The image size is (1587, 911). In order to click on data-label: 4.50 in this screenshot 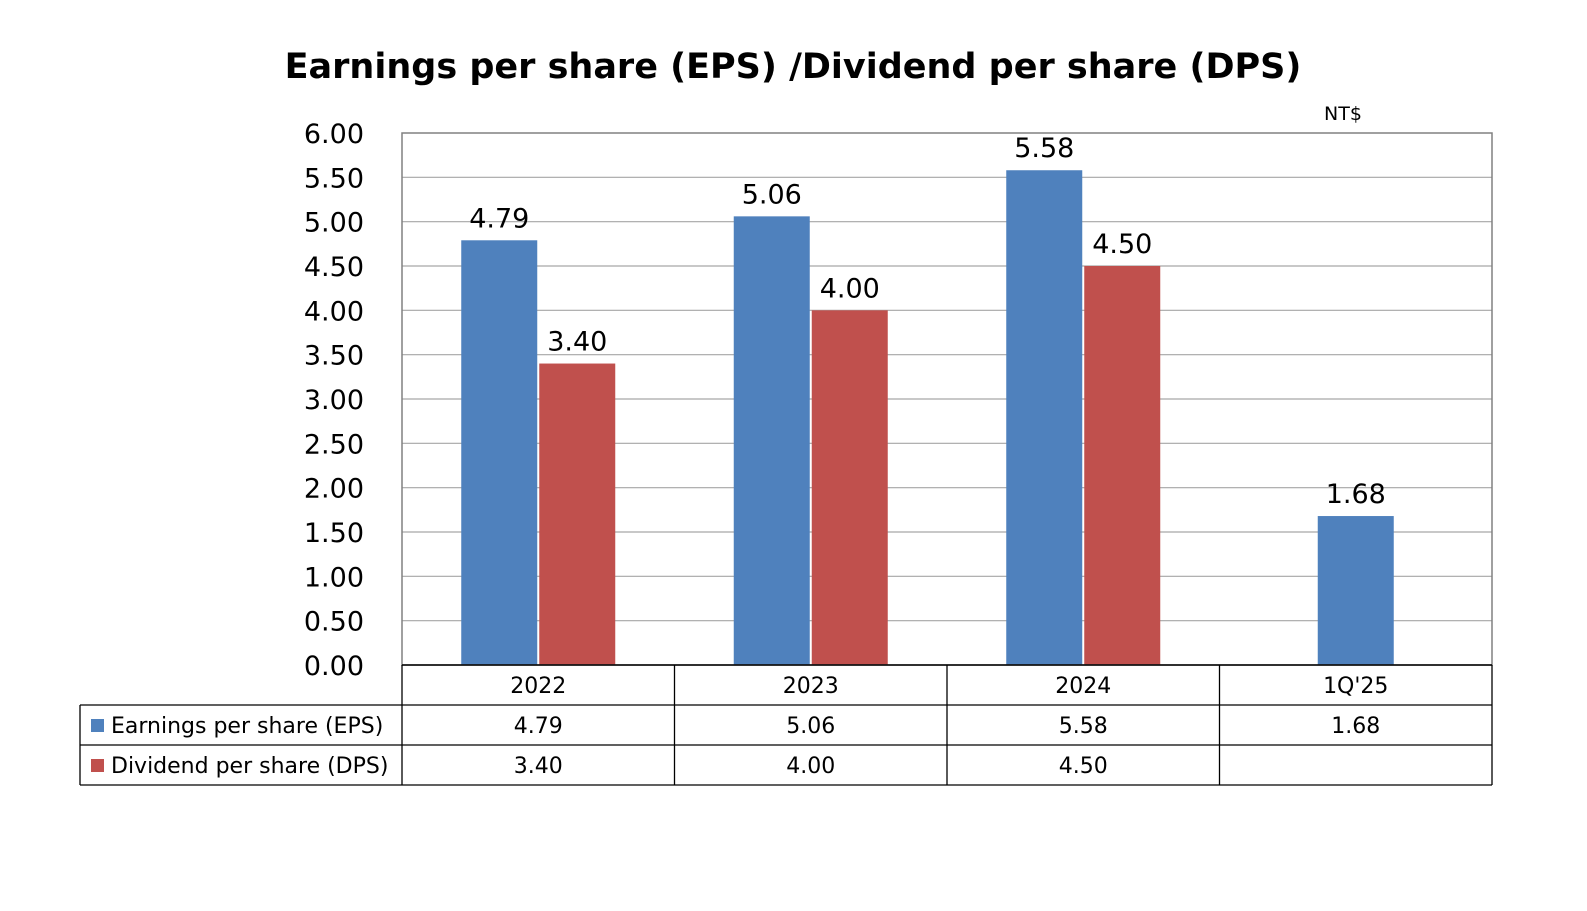, I will do `click(1122, 244)`.